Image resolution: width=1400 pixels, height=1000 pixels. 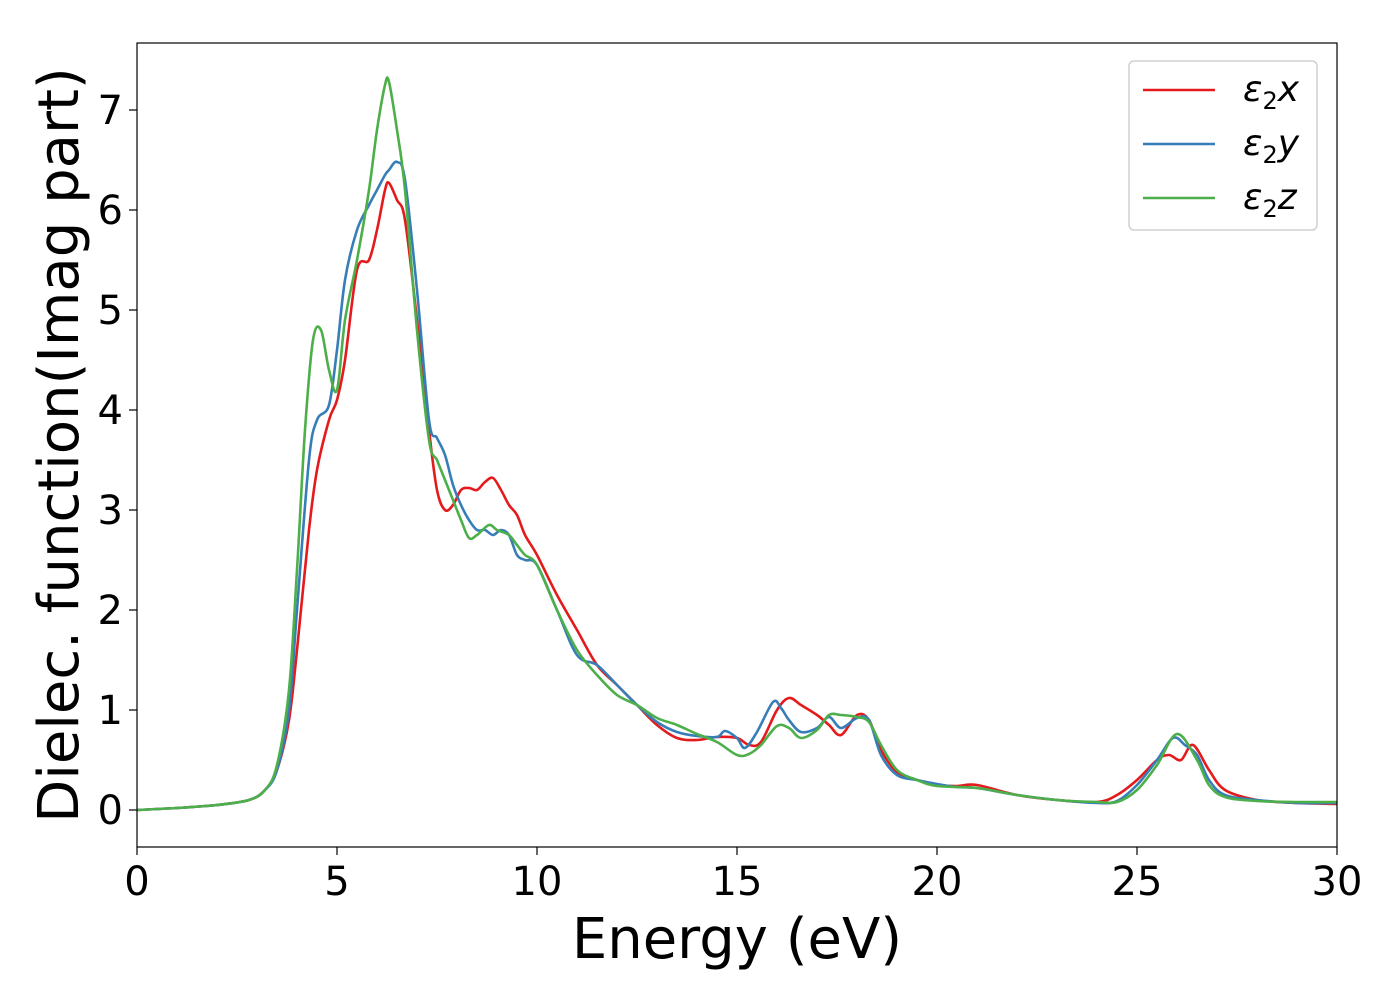 I want to click on y-axis-ticks: 0 1 2 3 4 5 6 7, so click(x=117, y=461).